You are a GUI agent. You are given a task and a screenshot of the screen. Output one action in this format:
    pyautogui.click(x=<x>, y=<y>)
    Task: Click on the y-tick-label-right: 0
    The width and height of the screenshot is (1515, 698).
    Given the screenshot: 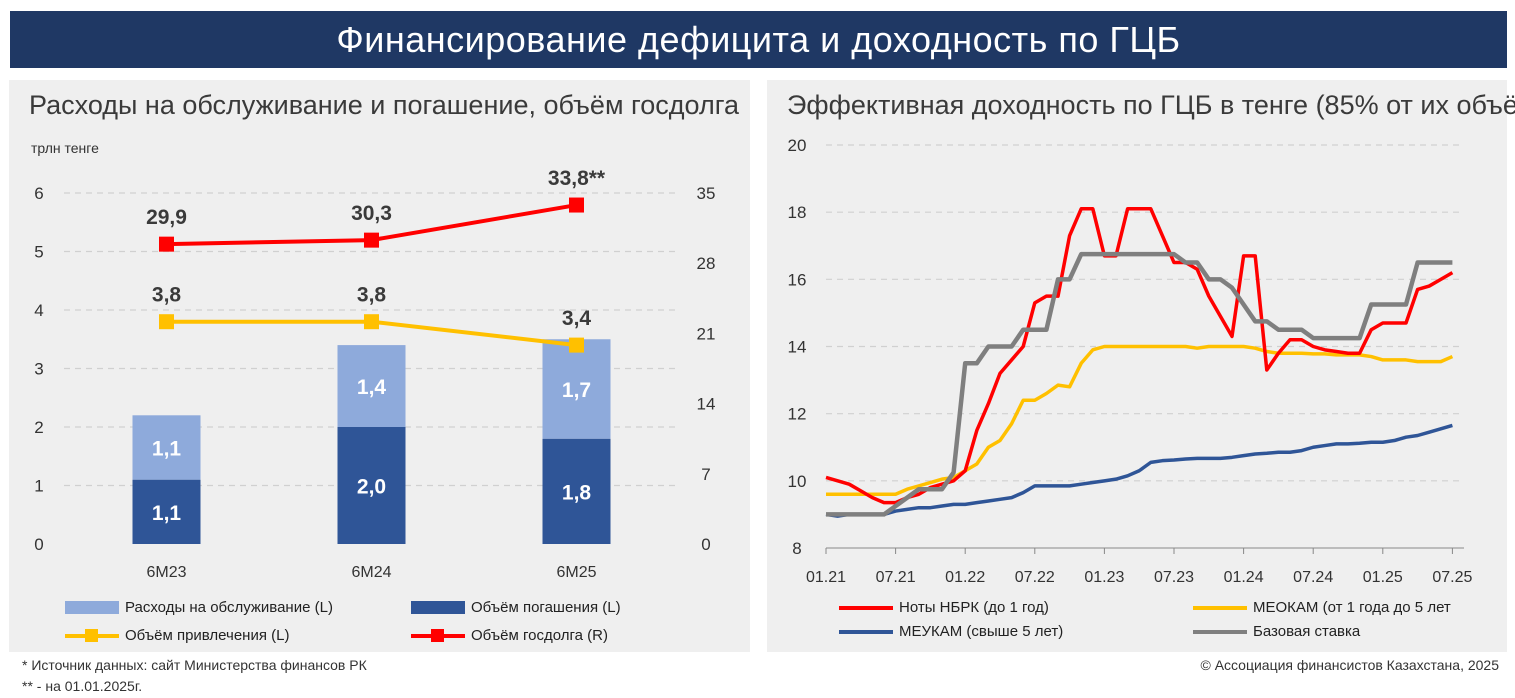 What is the action you would take?
    pyautogui.click(x=705, y=544)
    